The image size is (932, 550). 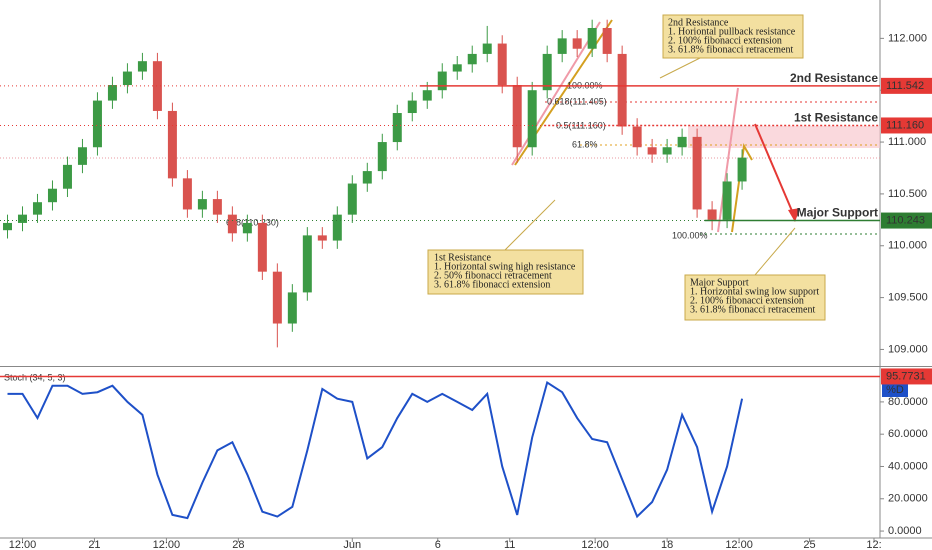 What do you see at coordinates (837, 213) in the screenshot?
I see `level-name: Major Support` at bounding box center [837, 213].